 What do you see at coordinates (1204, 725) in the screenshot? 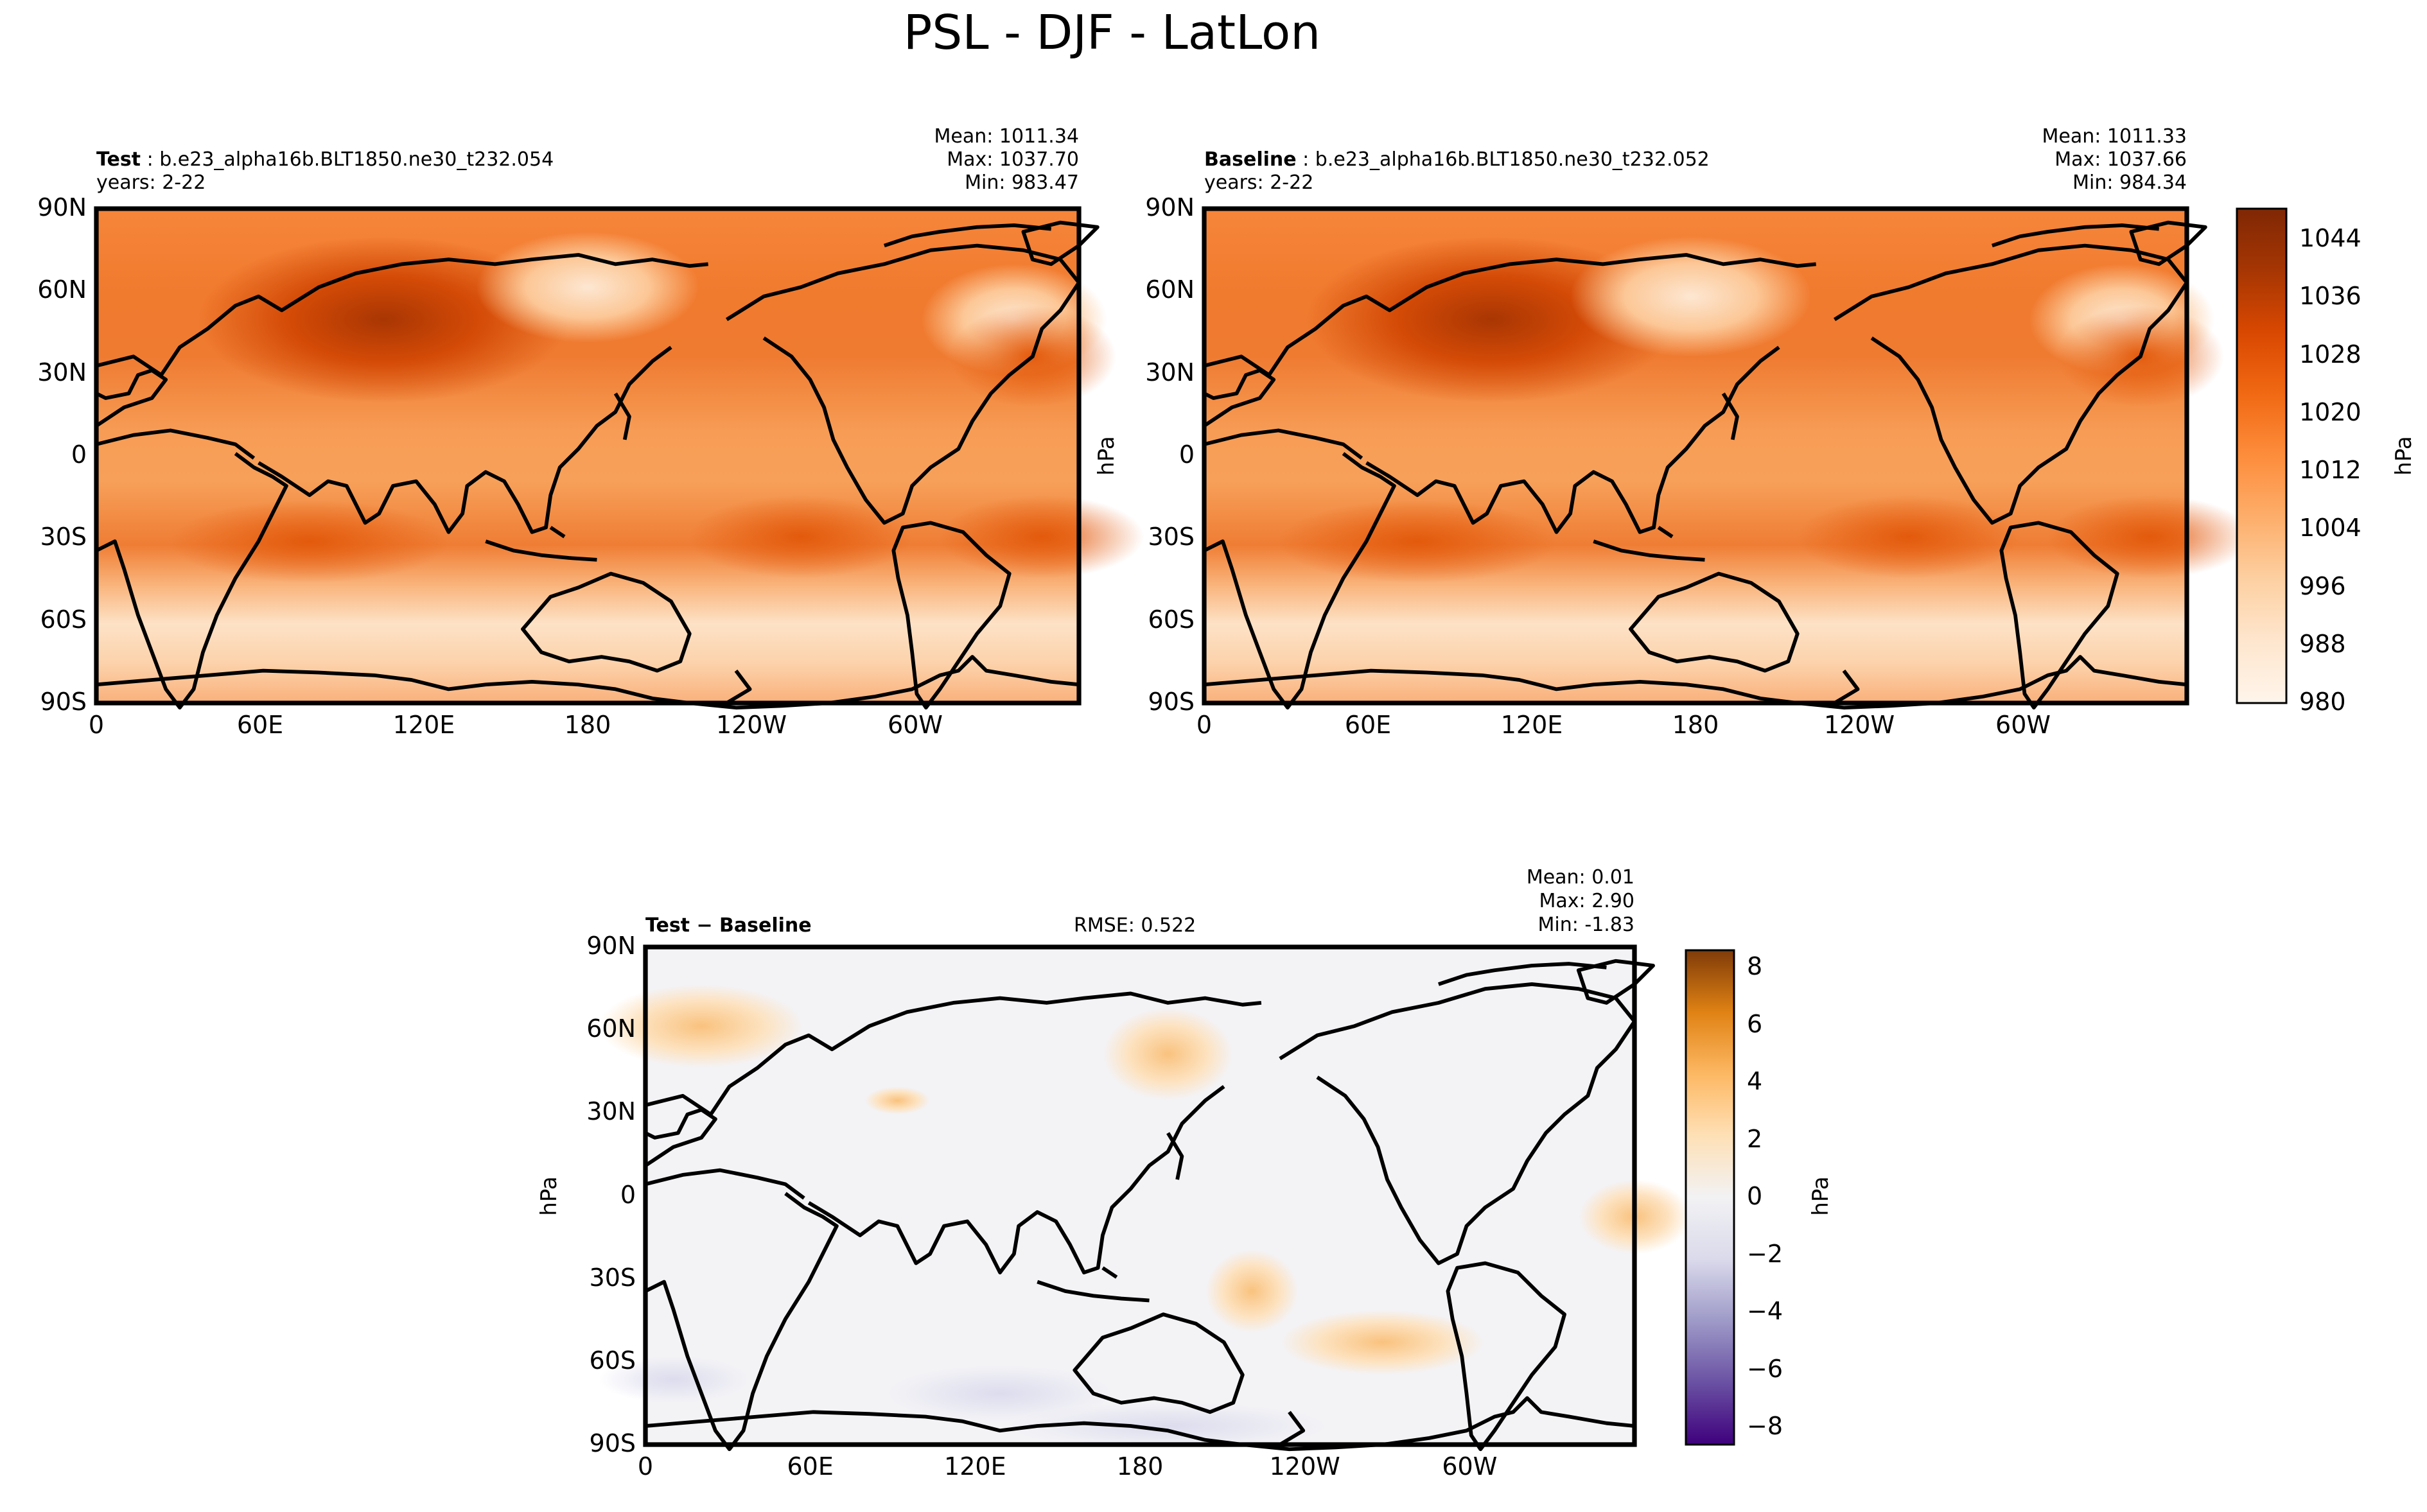
I see `baseline-lon-tick: 0` at bounding box center [1204, 725].